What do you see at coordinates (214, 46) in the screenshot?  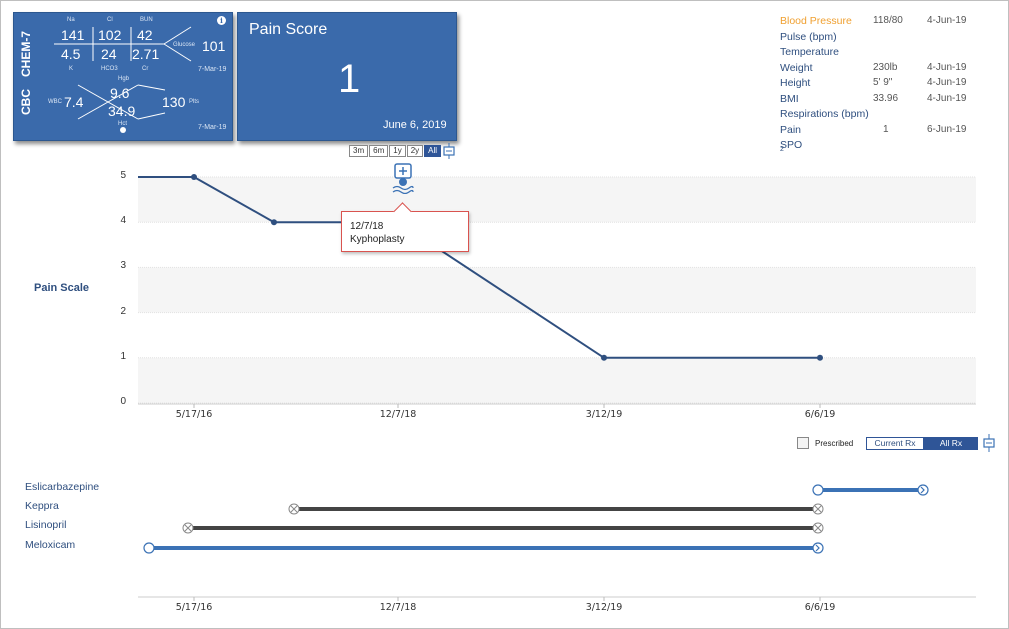 I see `glucose-value: 101` at bounding box center [214, 46].